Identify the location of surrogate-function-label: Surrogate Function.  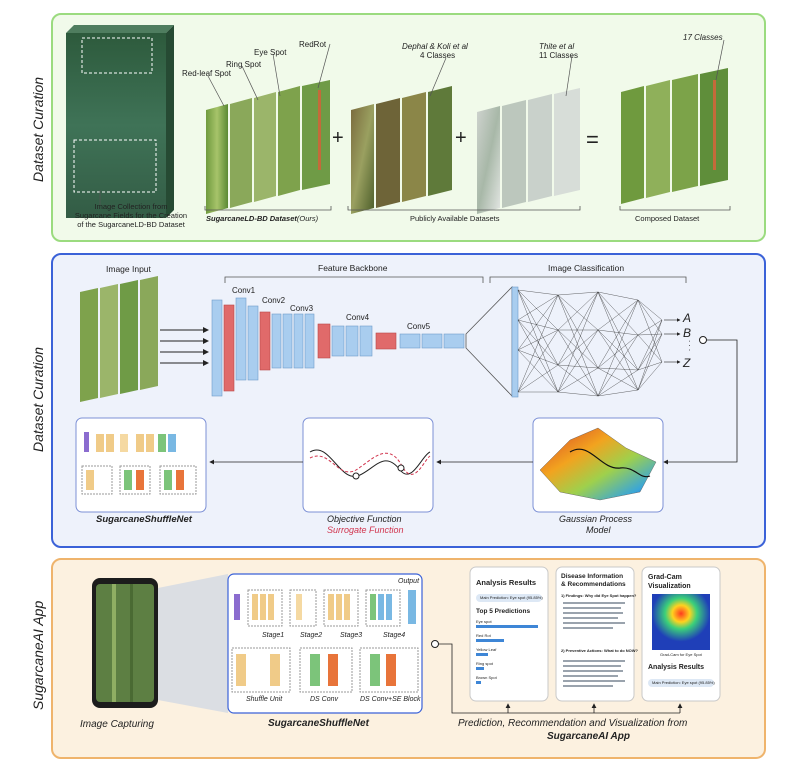
(365, 530).